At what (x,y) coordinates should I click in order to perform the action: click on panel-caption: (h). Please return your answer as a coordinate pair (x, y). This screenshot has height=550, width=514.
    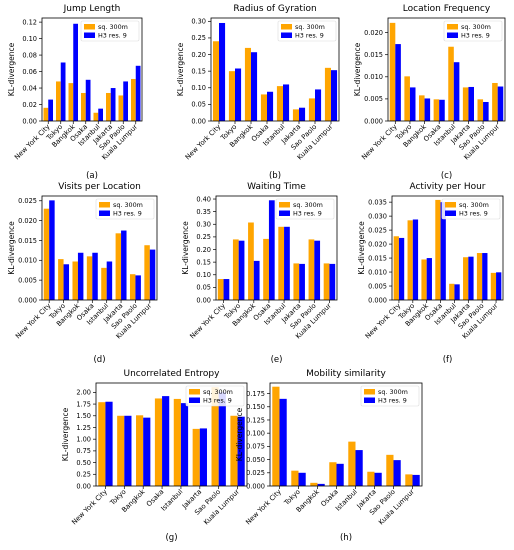
    Looking at the image, I should click on (346, 538).